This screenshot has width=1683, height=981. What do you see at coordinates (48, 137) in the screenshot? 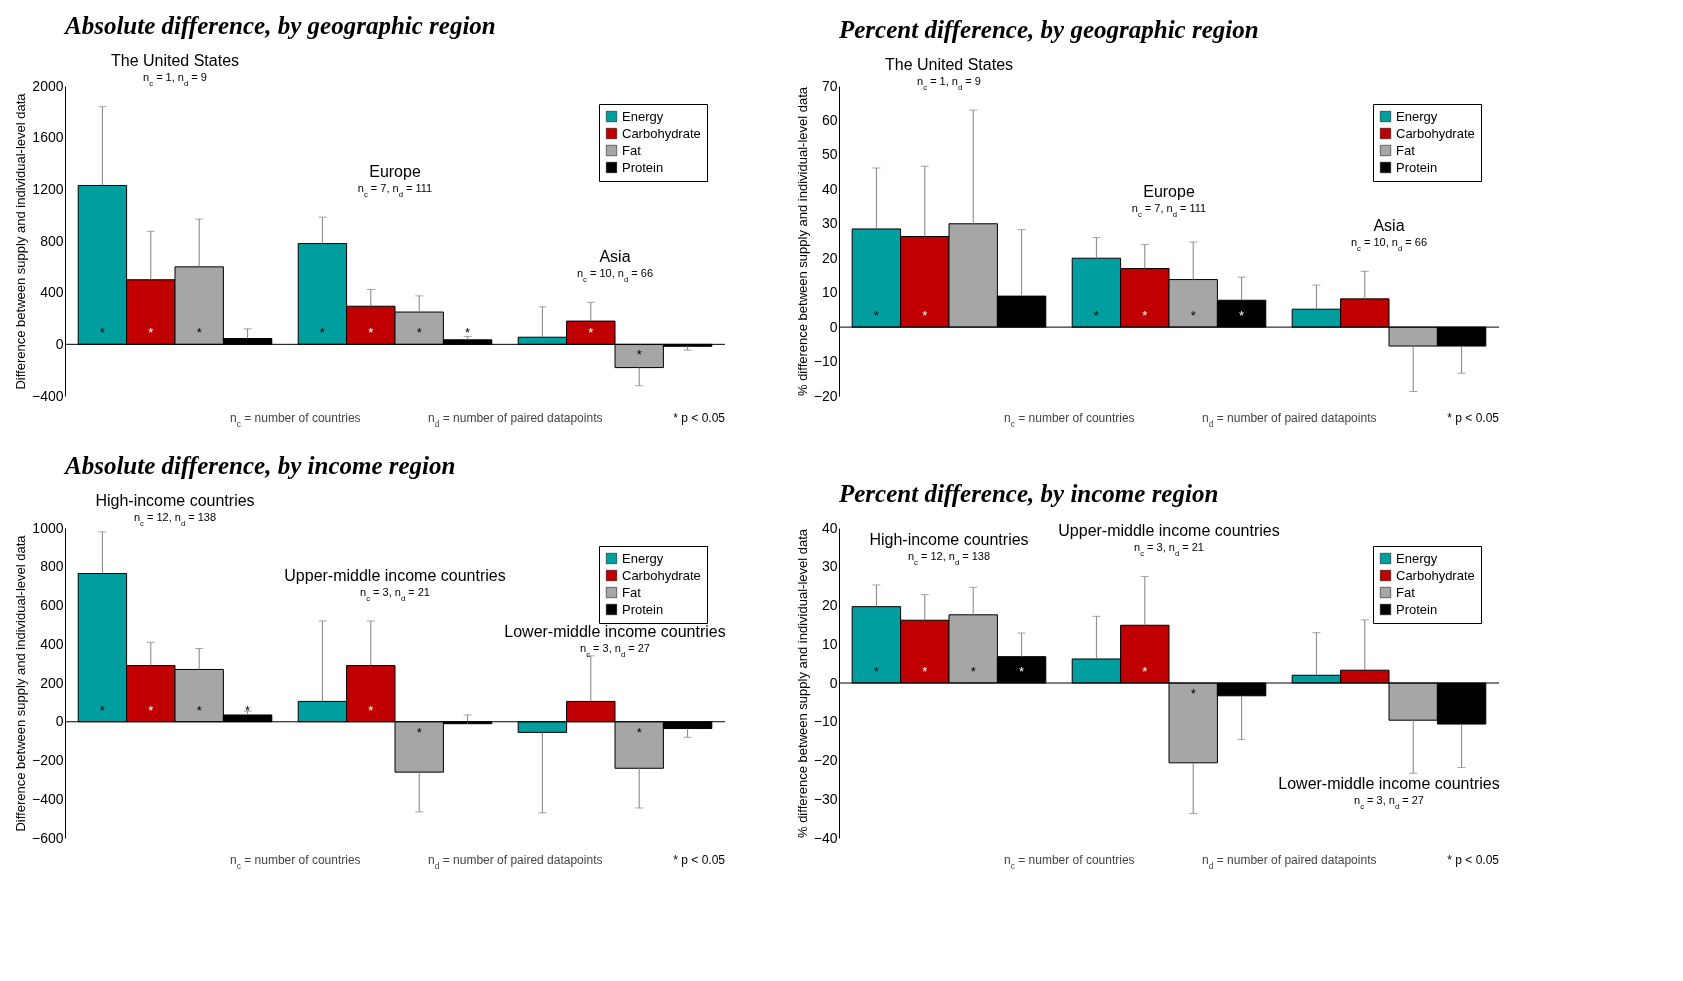
I see `y-tick-label: 1600` at bounding box center [48, 137].